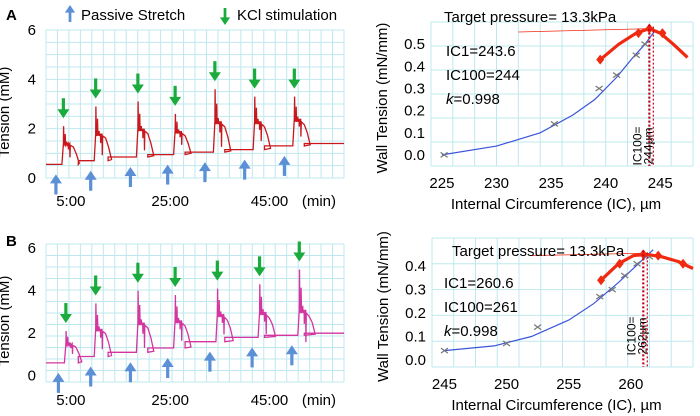  What do you see at coordinates (414, 88) in the screenshot?
I see `y-tick-label: 0.3` at bounding box center [414, 88].